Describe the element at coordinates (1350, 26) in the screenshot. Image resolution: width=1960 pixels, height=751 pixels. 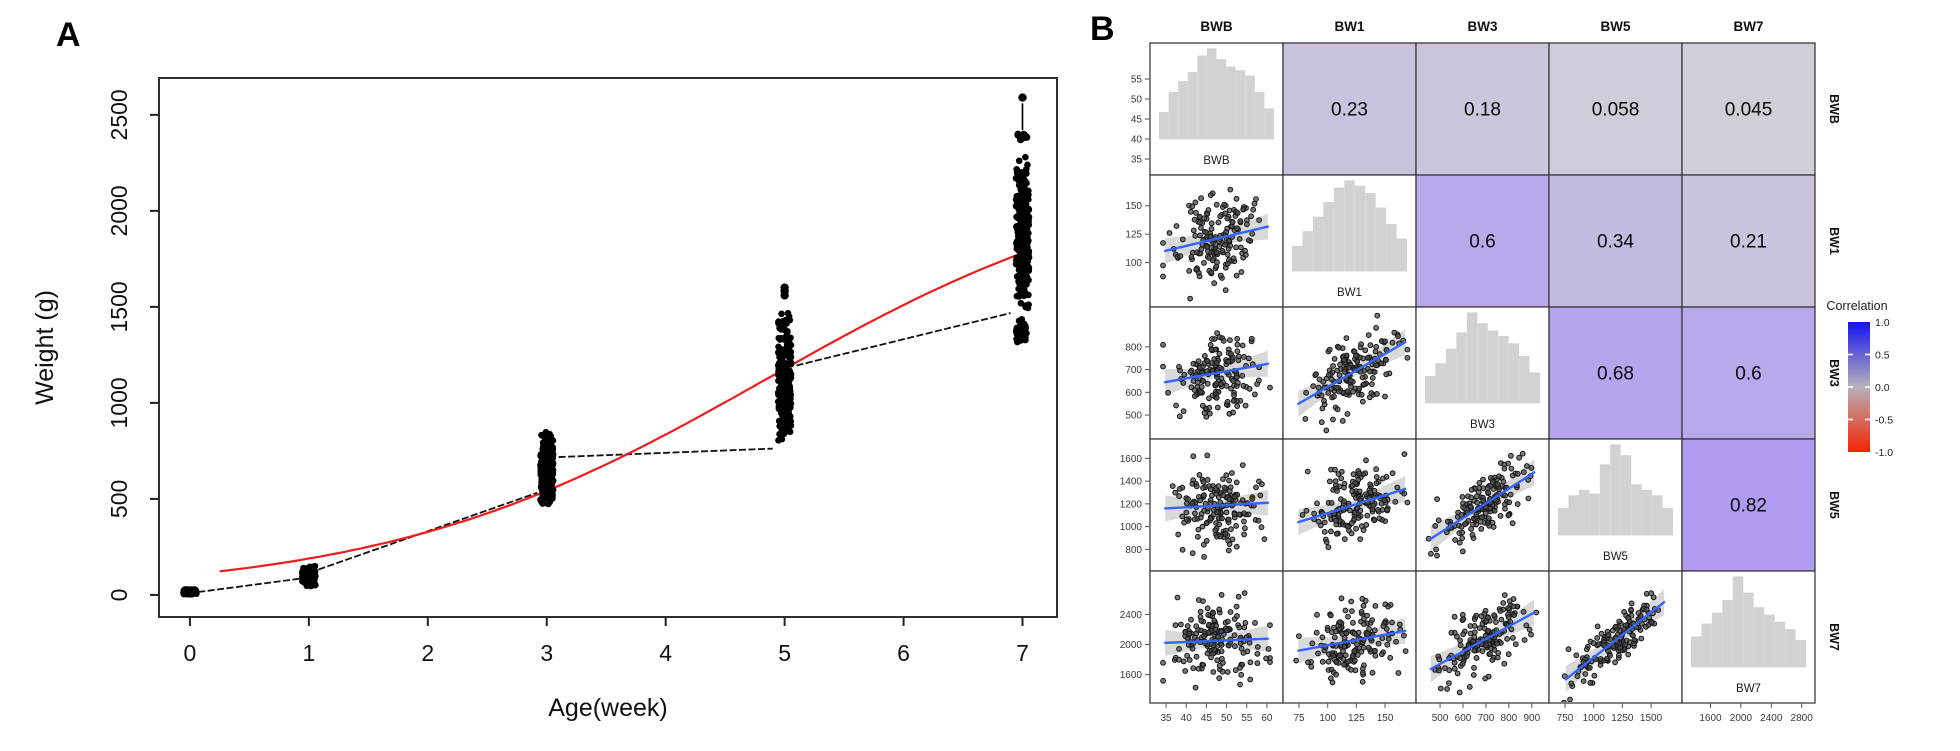
I see `column-header: BW1` at that location.